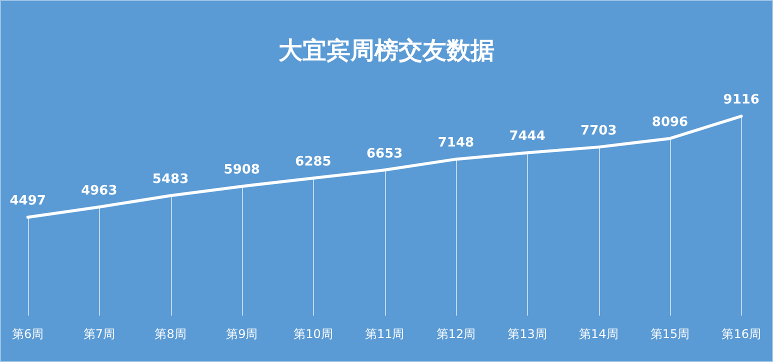 Image resolution: width=773 pixels, height=362 pixels. Describe the element at coordinates (670, 333) in the screenshot. I see `x-tick-label: 第15周` at that location.